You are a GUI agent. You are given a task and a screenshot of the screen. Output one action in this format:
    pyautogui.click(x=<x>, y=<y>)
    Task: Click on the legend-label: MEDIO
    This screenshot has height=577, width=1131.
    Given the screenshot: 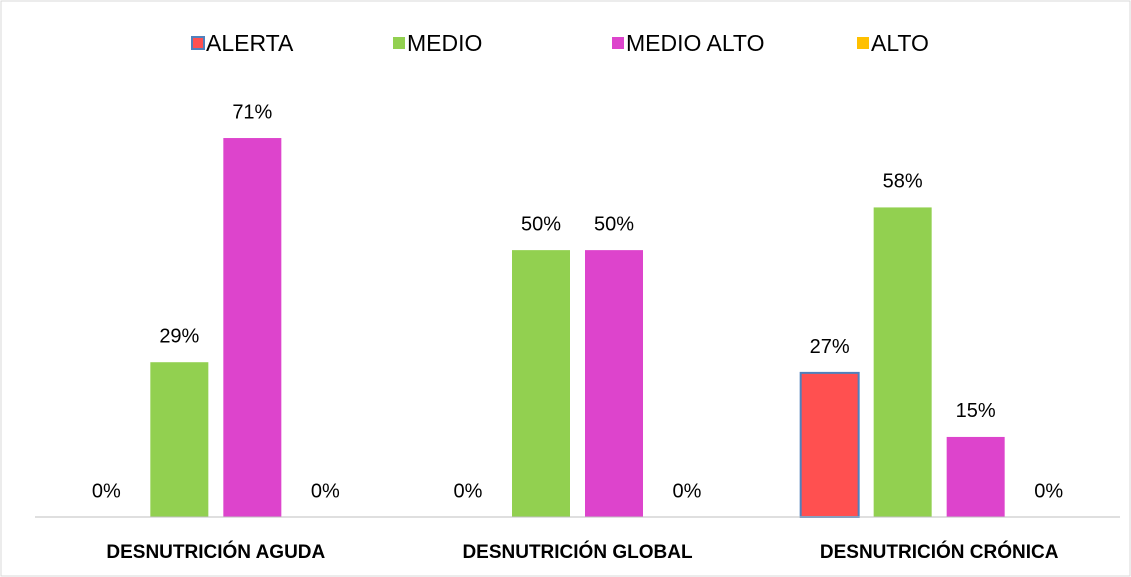 What is the action you would take?
    pyautogui.click(x=444, y=43)
    